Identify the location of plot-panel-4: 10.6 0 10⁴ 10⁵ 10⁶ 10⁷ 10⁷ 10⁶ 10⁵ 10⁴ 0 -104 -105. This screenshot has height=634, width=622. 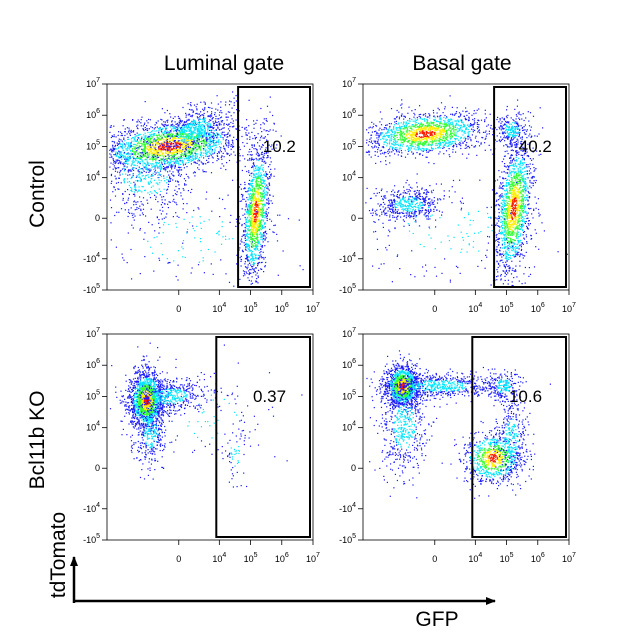
(457, 445).